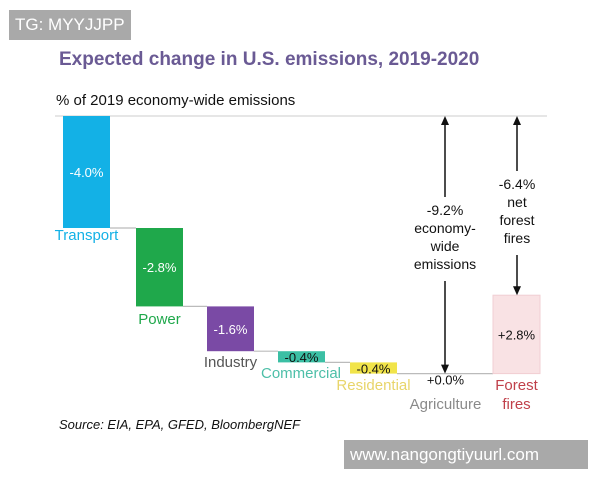  What do you see at coordinates (180, 424) in the screenshot?
I see `source-note: Source: EIA, EPA, GFED, BloombergNEF` at bounding box center [180, 424].